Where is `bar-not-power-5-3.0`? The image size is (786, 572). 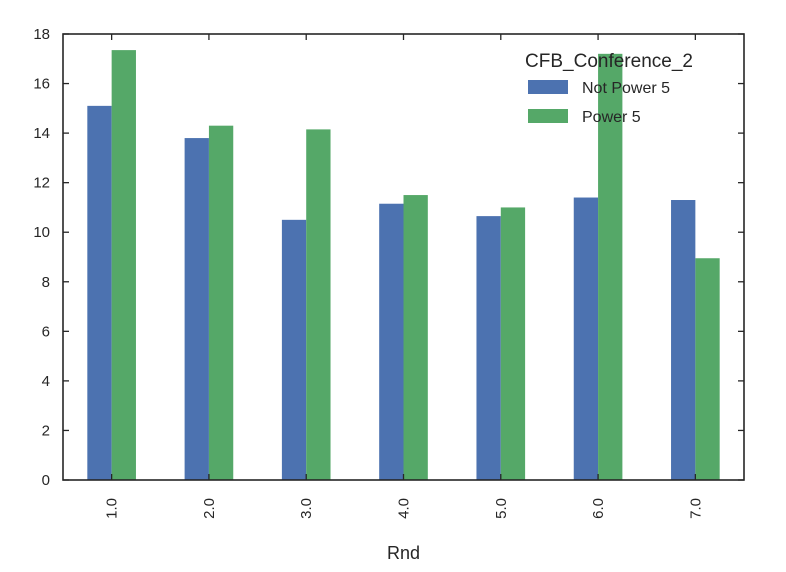 bar-not-power-5-3.0 is located at coordinates (294, 349).